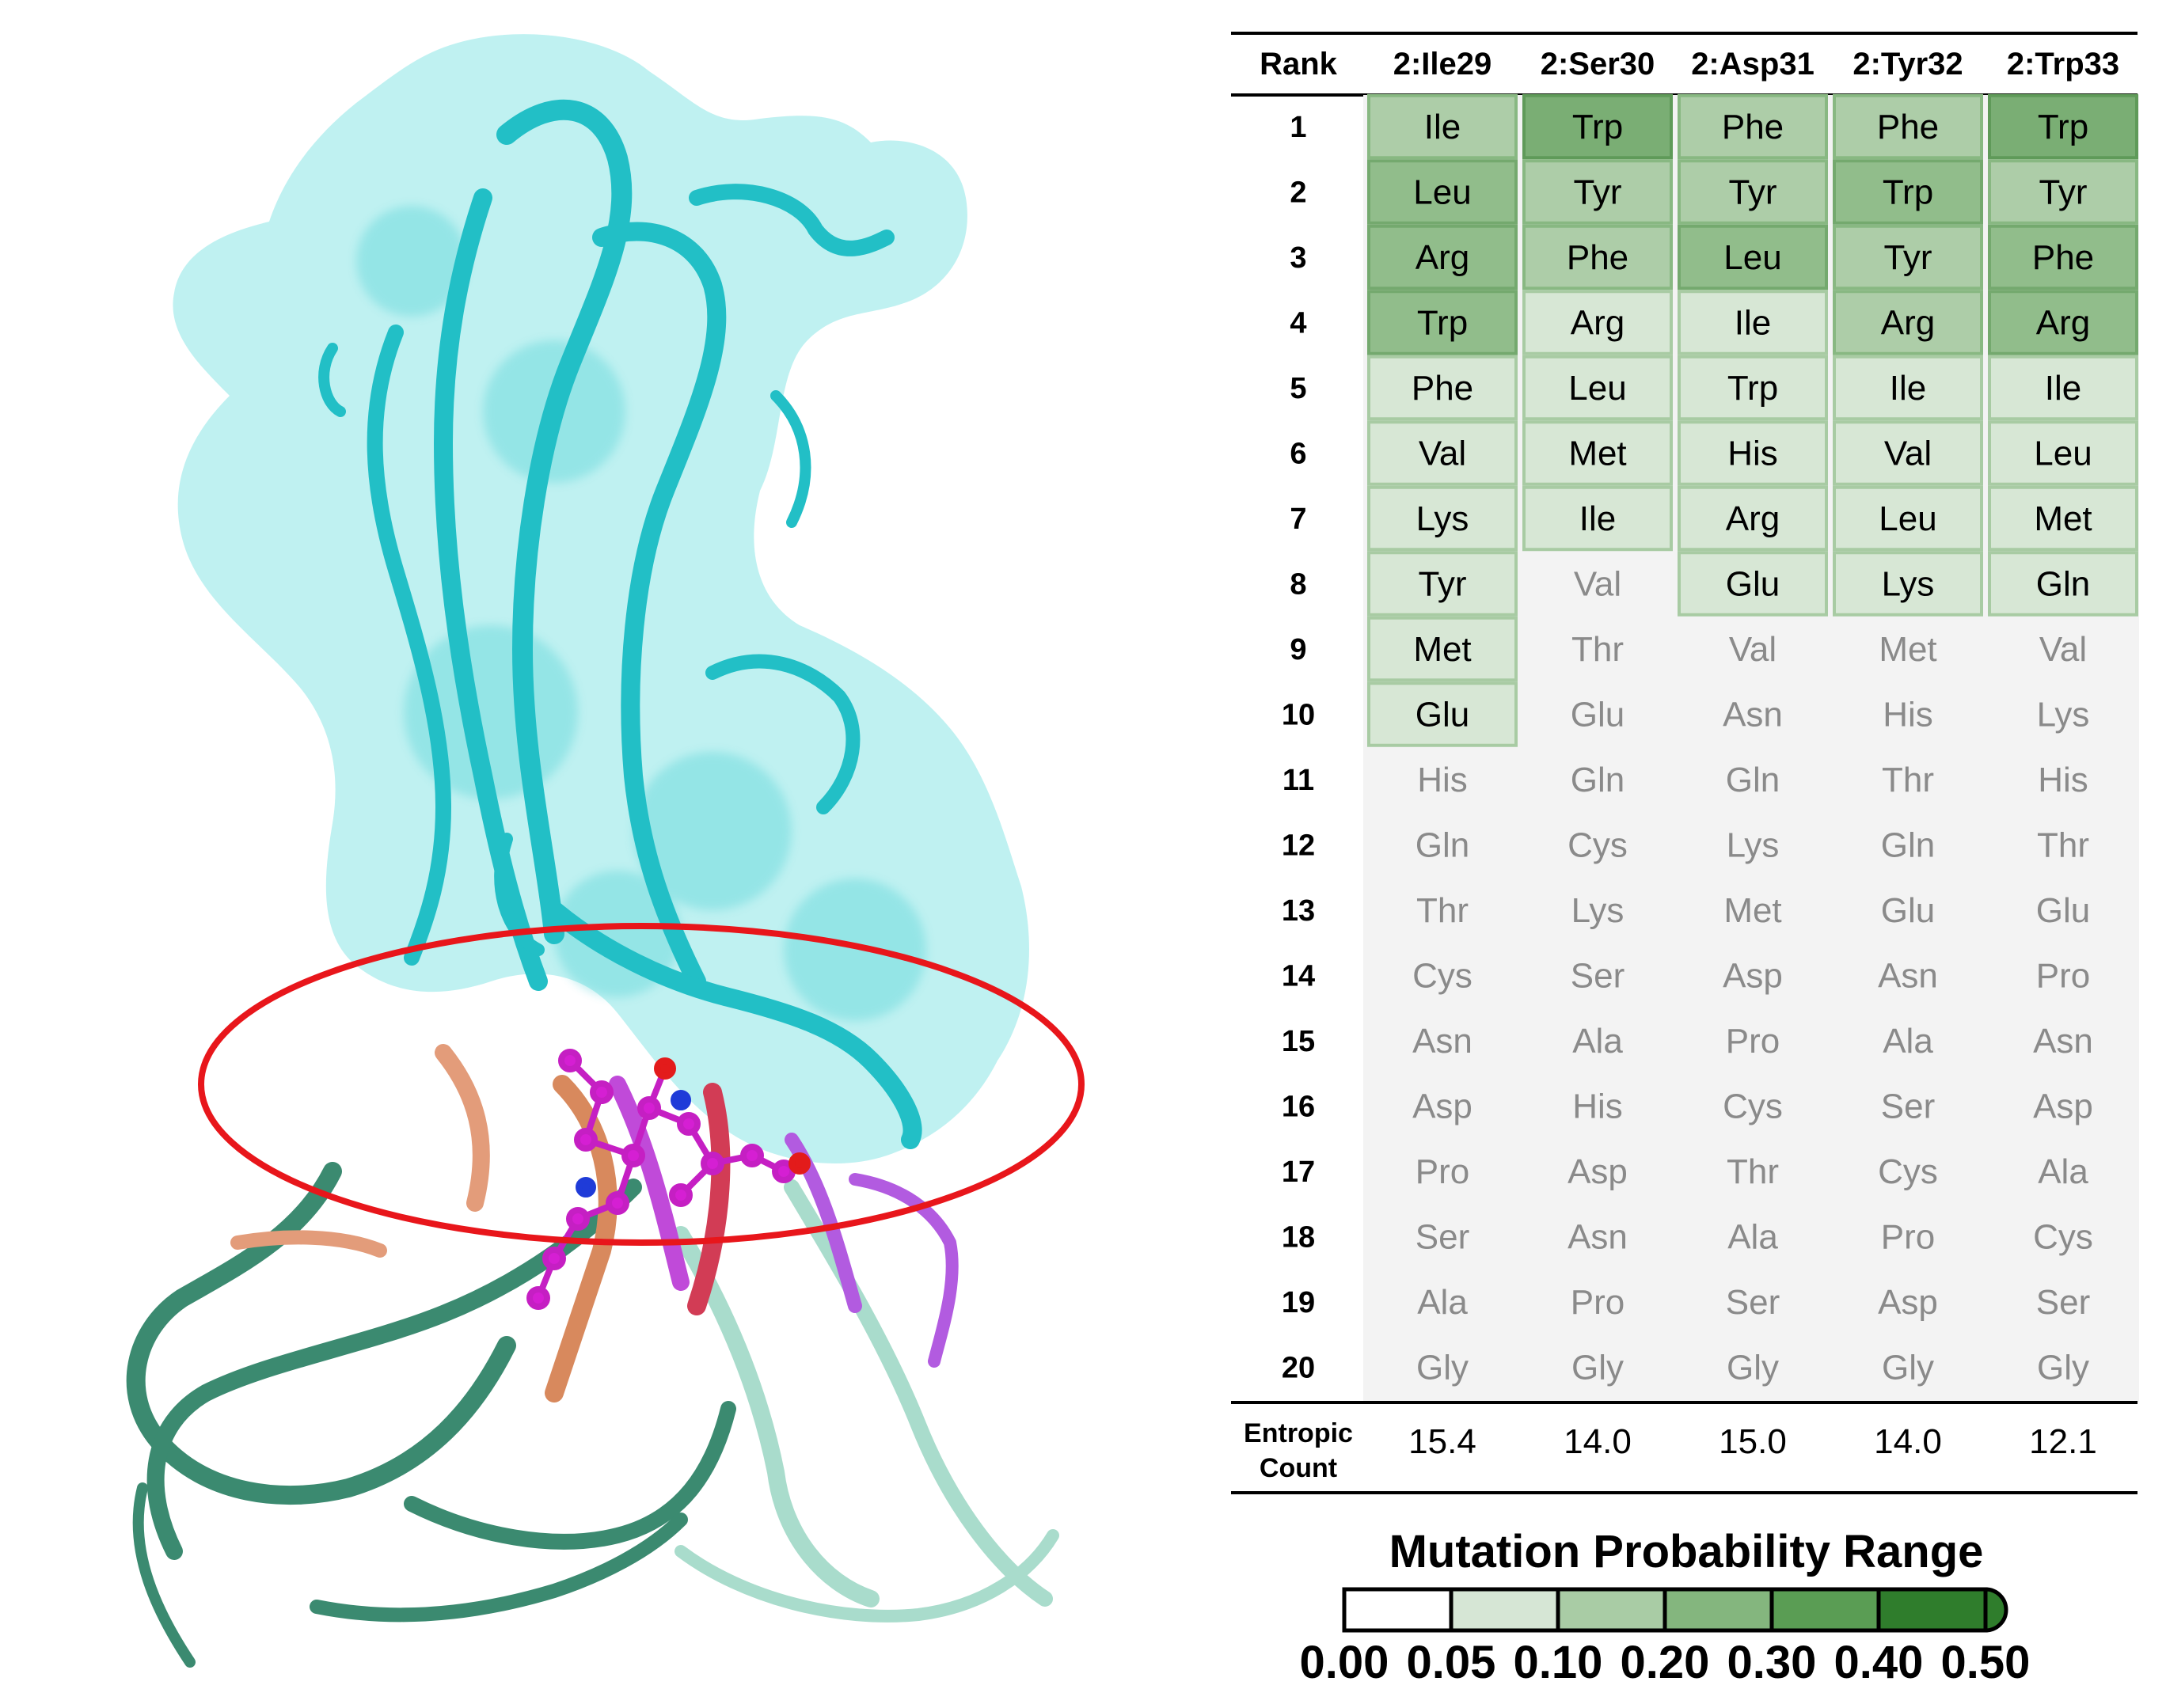 The width and height of the screenshot is (2166, 1708). I want to click on legend-end-cap, so click(1995, 1610).